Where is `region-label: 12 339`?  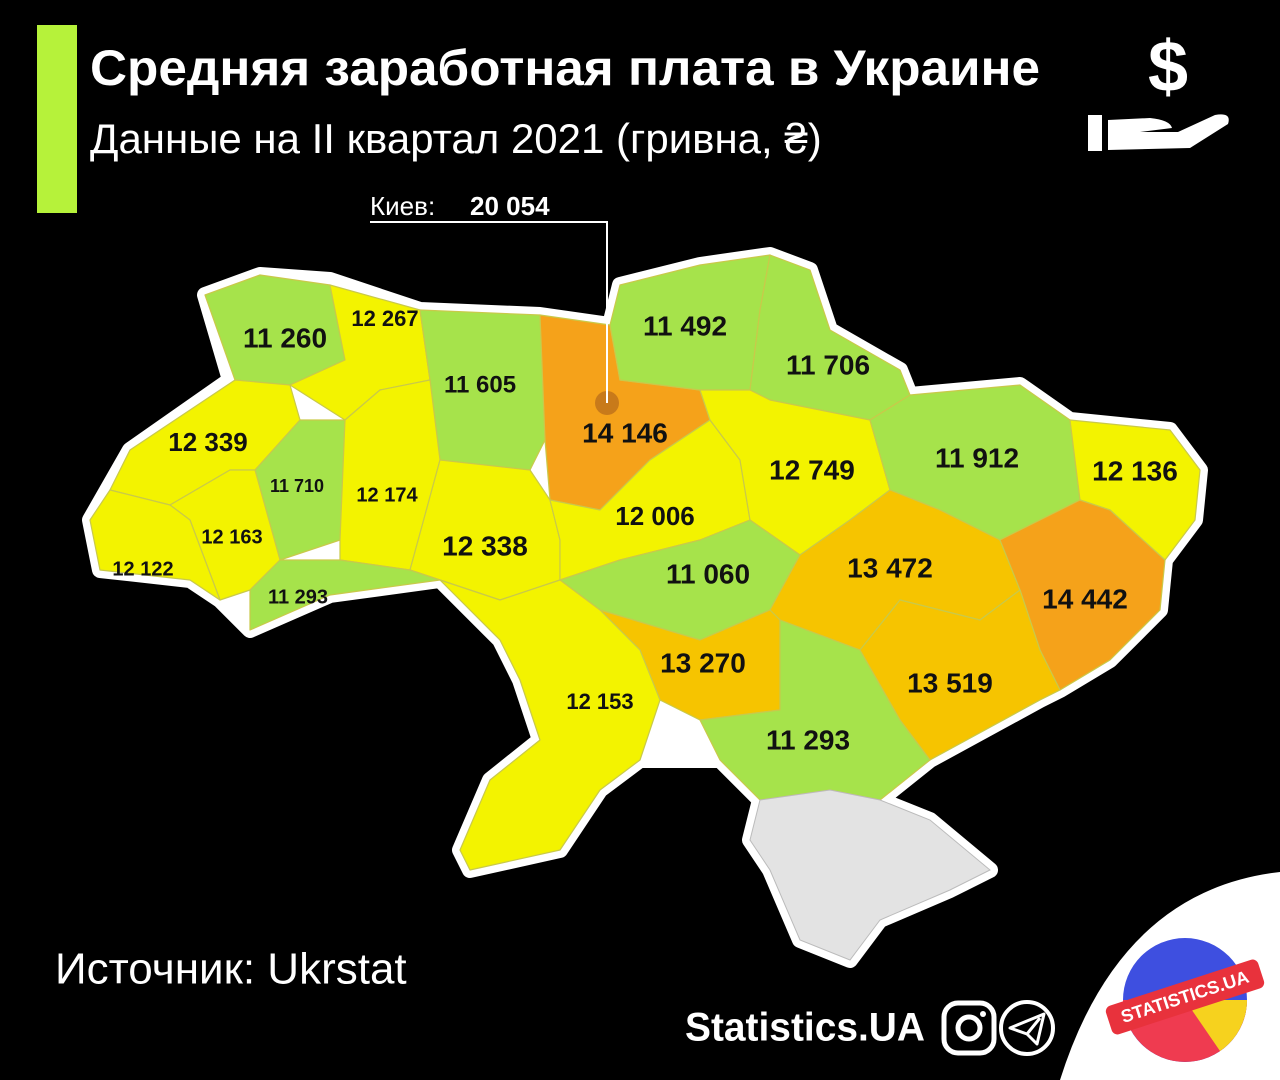 region-label: 12 339 is located at coordinates (208, 442).